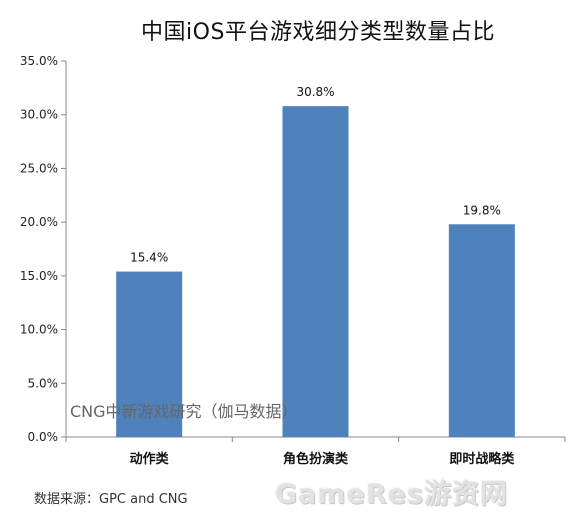 The image size is (580, 520). Describe the element at coordinates (111, 499) in the screenshot. I see `data-source-note: 数据来源：GPC and CNG` at that location.